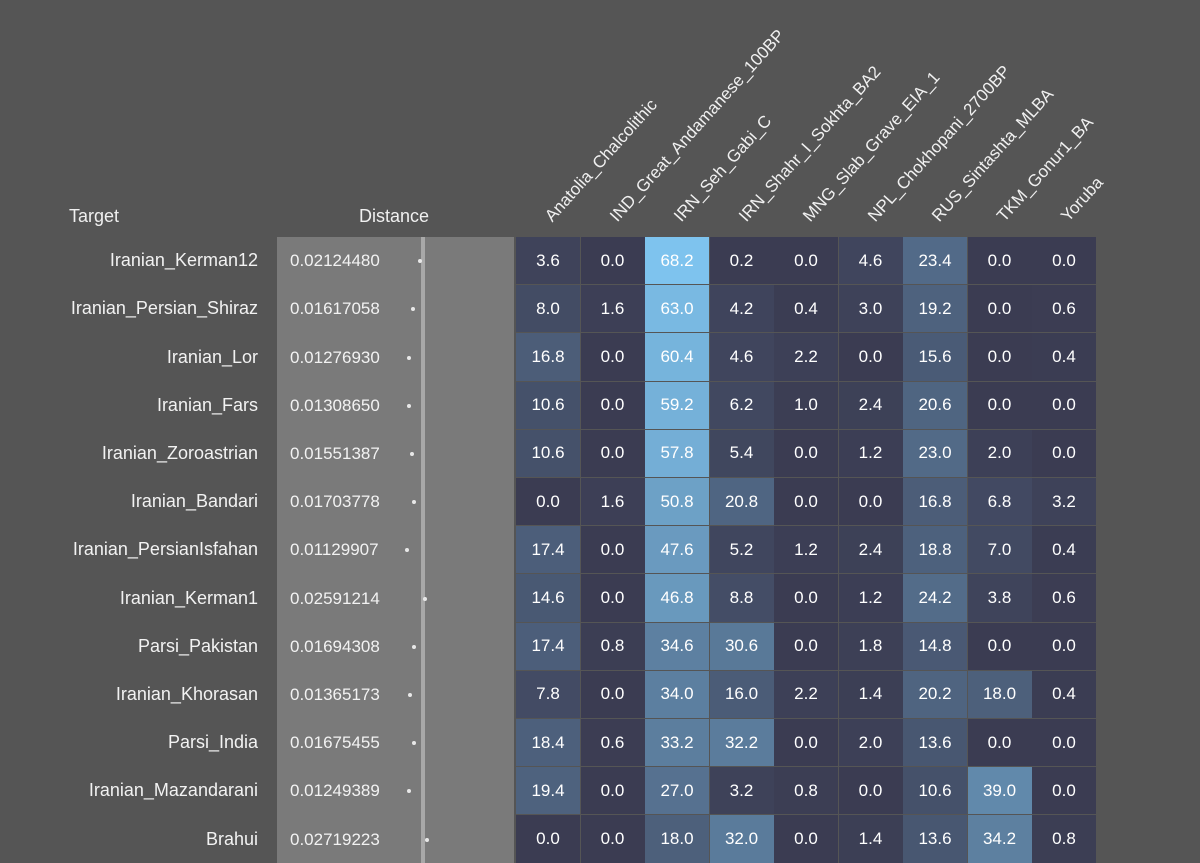 The height and width of the screenshot is (863, 1200). Describe the element at coordinates (94, 216) in the screenshot. I see `target-column-header: Target` at that location.